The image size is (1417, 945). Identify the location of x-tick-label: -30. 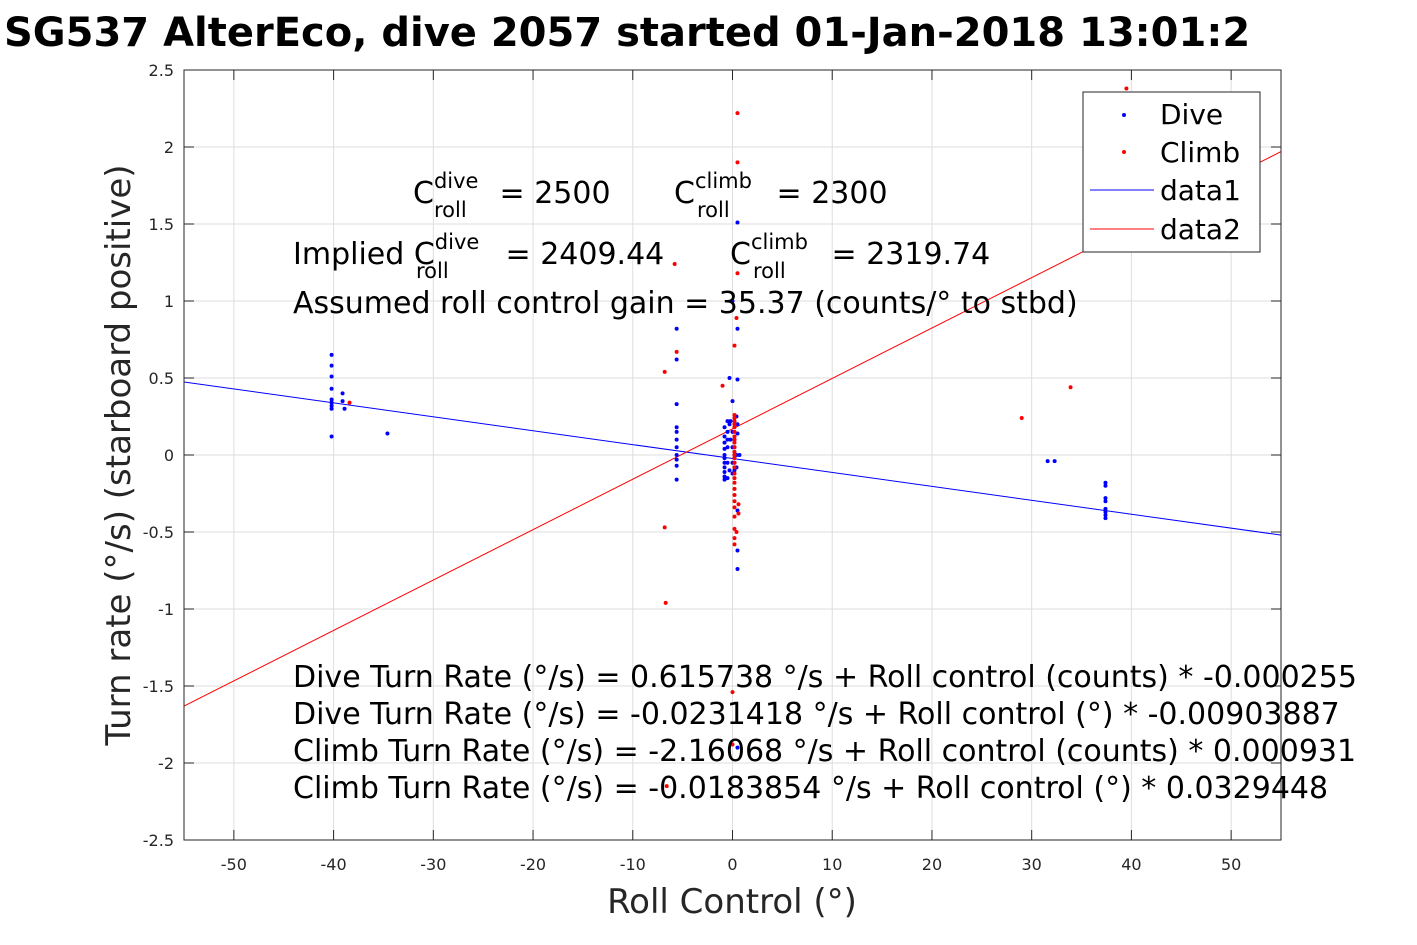
(433, 864).